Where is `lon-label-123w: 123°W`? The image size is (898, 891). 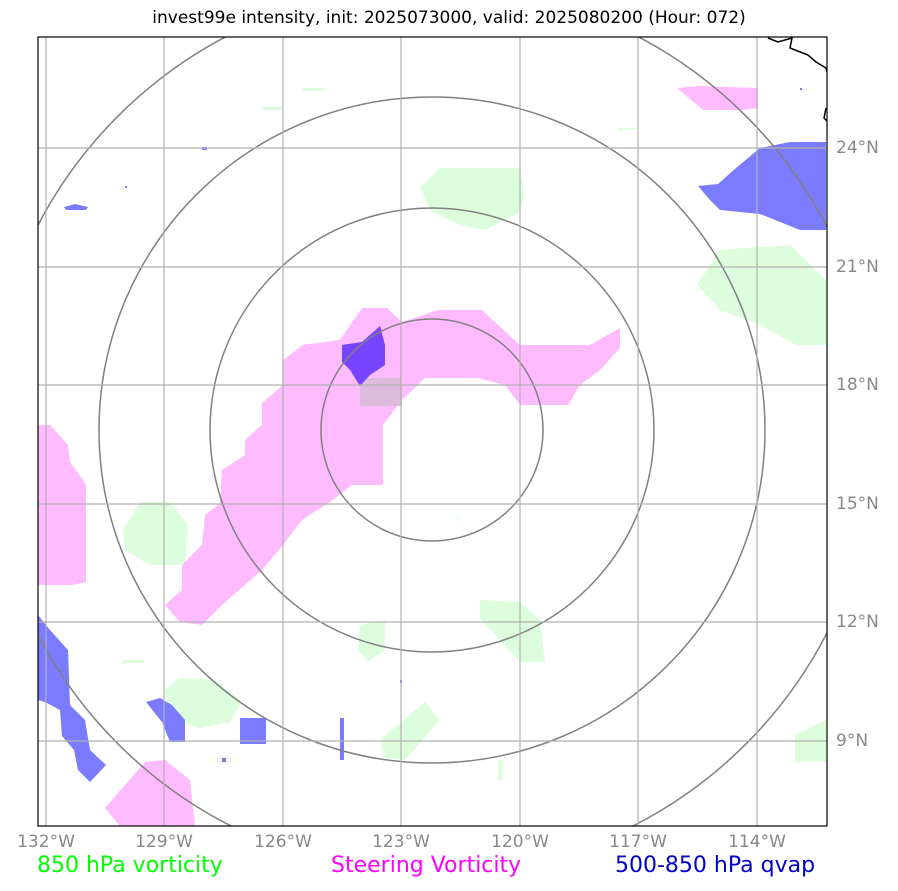 lon-label-123w: 123°W is located at coordinates (401, 842).